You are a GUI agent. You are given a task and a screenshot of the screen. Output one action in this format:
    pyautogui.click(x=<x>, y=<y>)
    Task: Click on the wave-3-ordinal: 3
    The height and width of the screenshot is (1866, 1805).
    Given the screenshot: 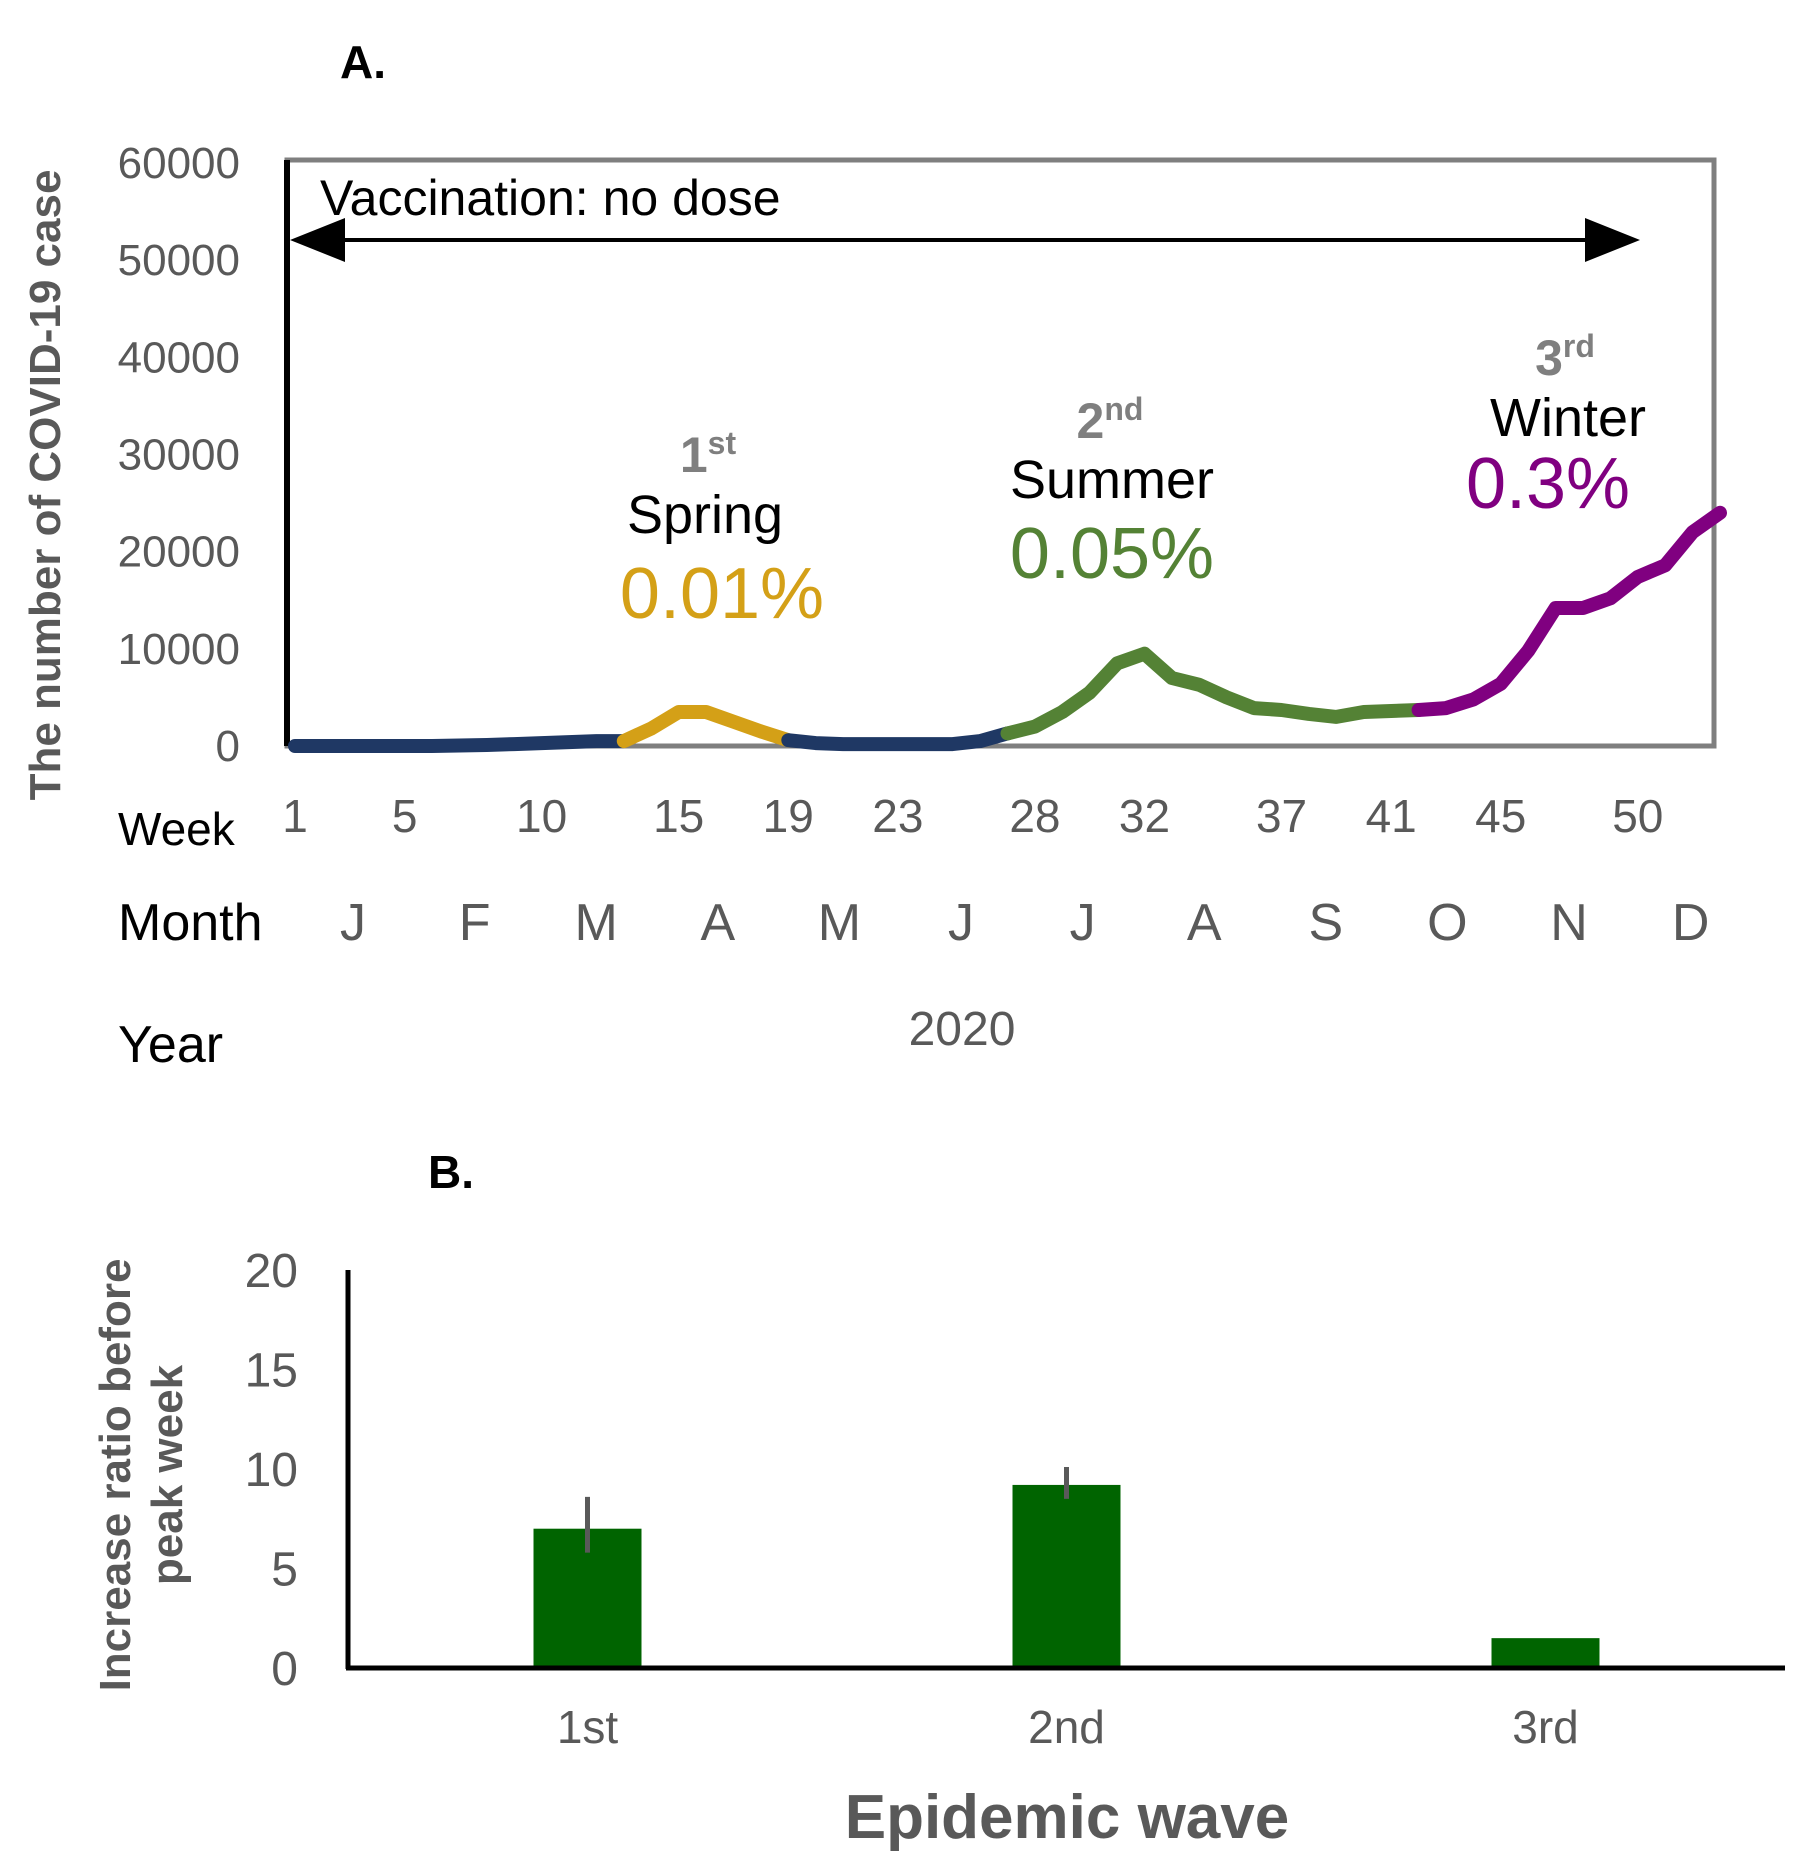 What is the action you would take?
    pyautogui.click(x=1549, y=358)
    